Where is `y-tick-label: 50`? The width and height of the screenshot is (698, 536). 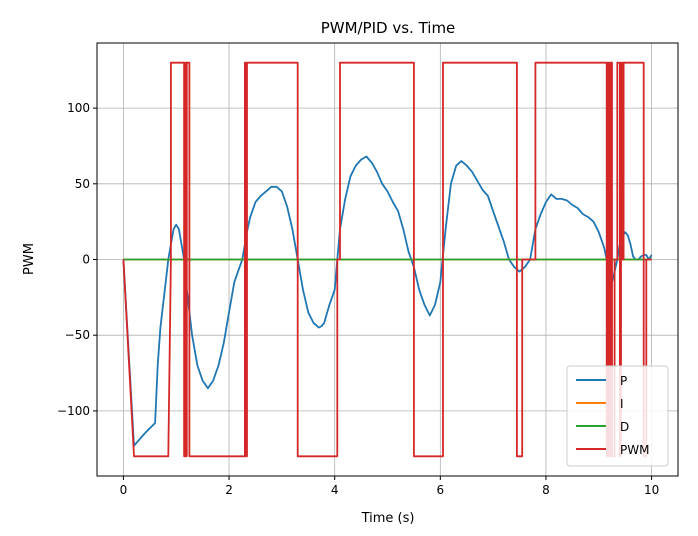
y-tick-label: 50 is located at coordinates (82, 184).